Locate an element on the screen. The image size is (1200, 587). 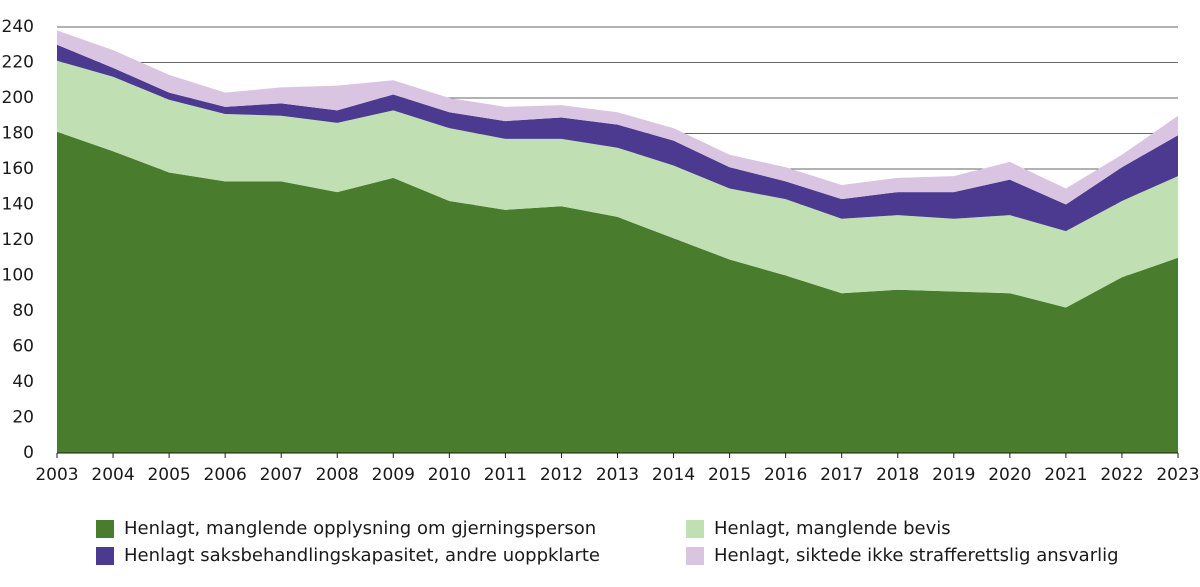
x-tick-label: 2013 is located at coordinates (617, 475).